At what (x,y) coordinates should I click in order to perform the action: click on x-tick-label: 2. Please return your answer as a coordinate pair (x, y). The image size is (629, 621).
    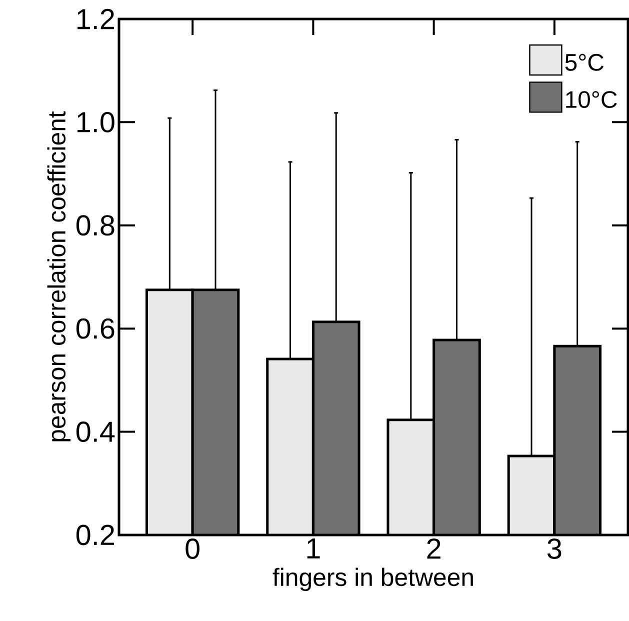
    Looking at the image, I should click on (433, 548).